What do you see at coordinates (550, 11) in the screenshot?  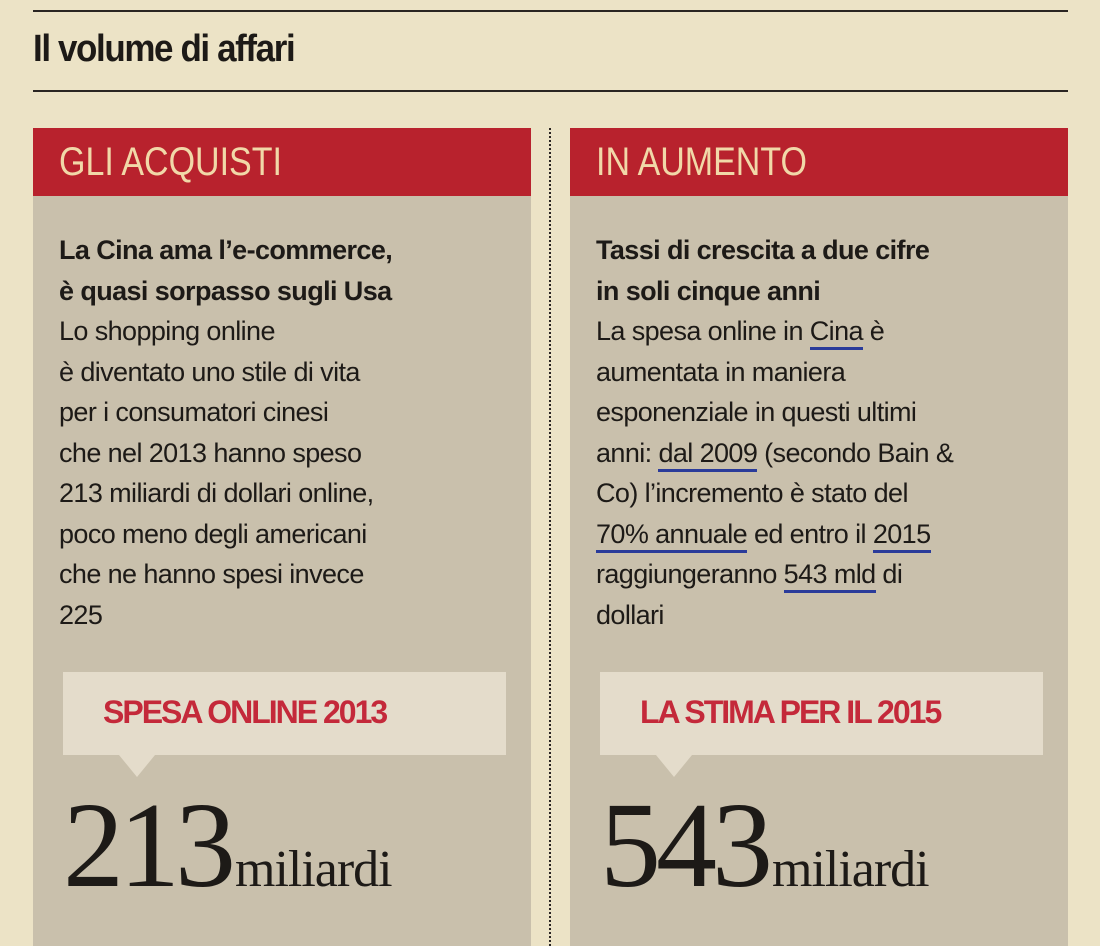 I see `top-rule` at bounding box center [550, 11].